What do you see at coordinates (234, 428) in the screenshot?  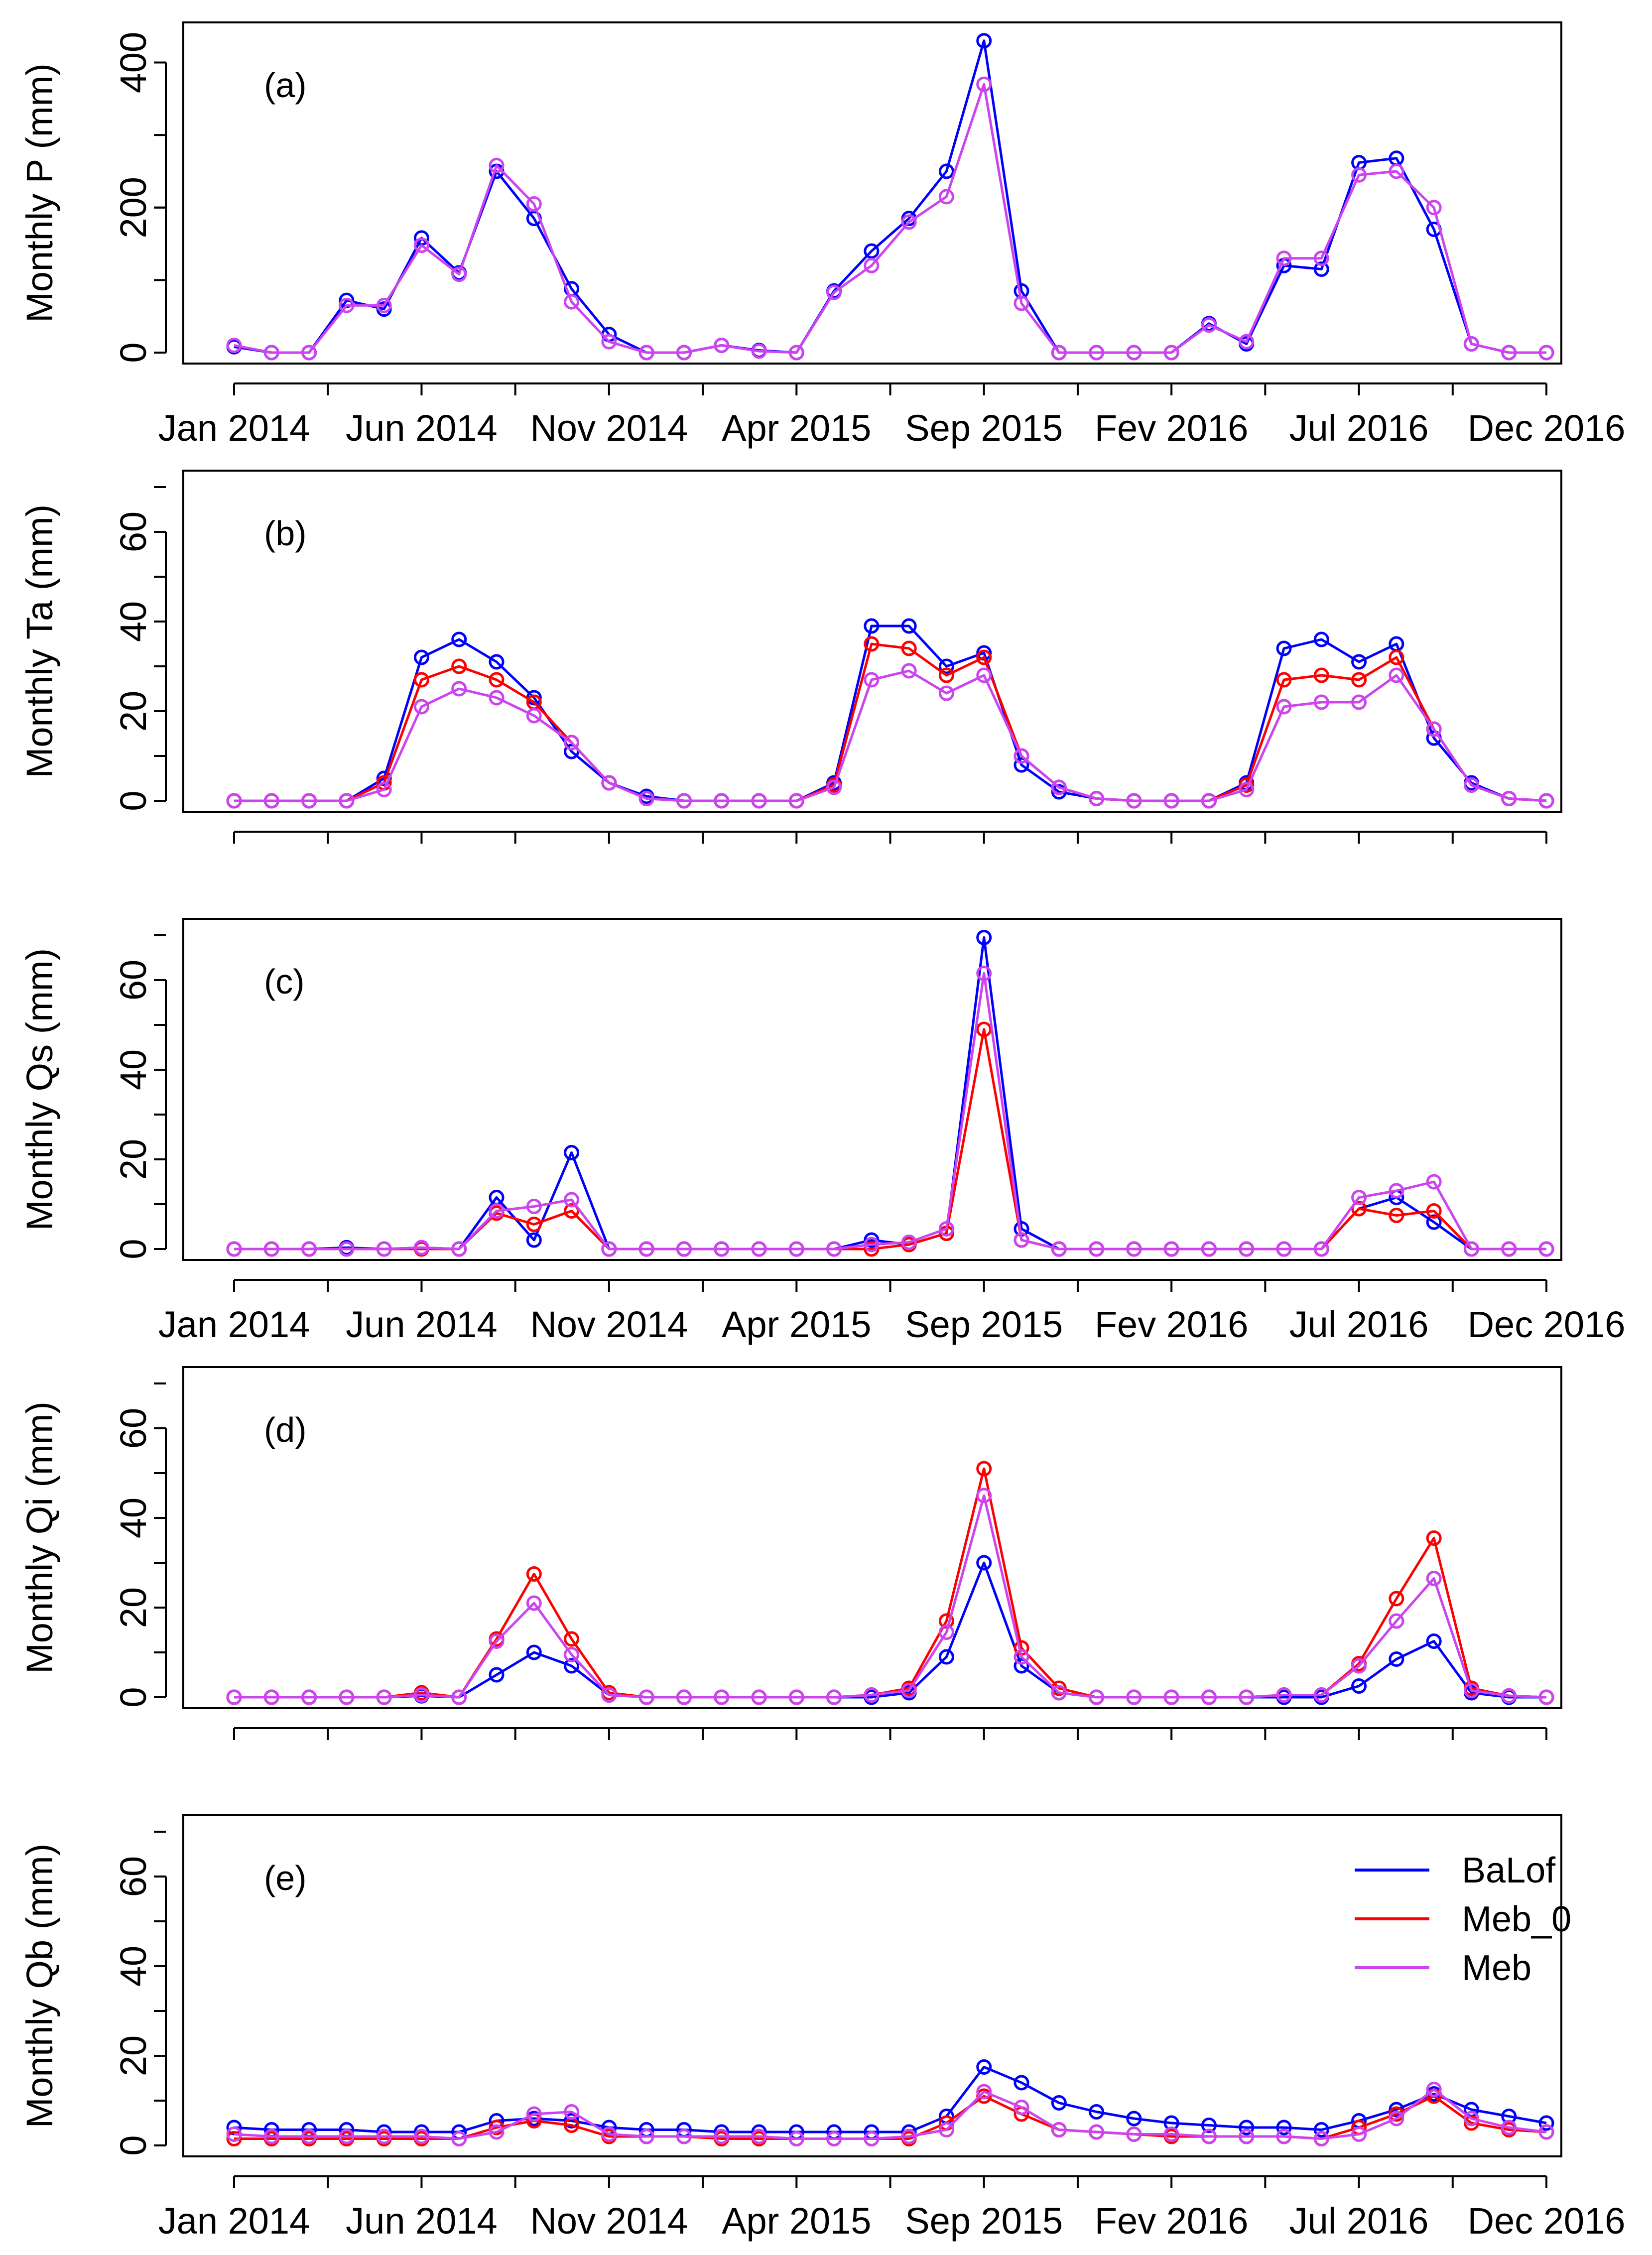 I see `x-tick-label: Jan 2014` at bounding box center [234, 428].